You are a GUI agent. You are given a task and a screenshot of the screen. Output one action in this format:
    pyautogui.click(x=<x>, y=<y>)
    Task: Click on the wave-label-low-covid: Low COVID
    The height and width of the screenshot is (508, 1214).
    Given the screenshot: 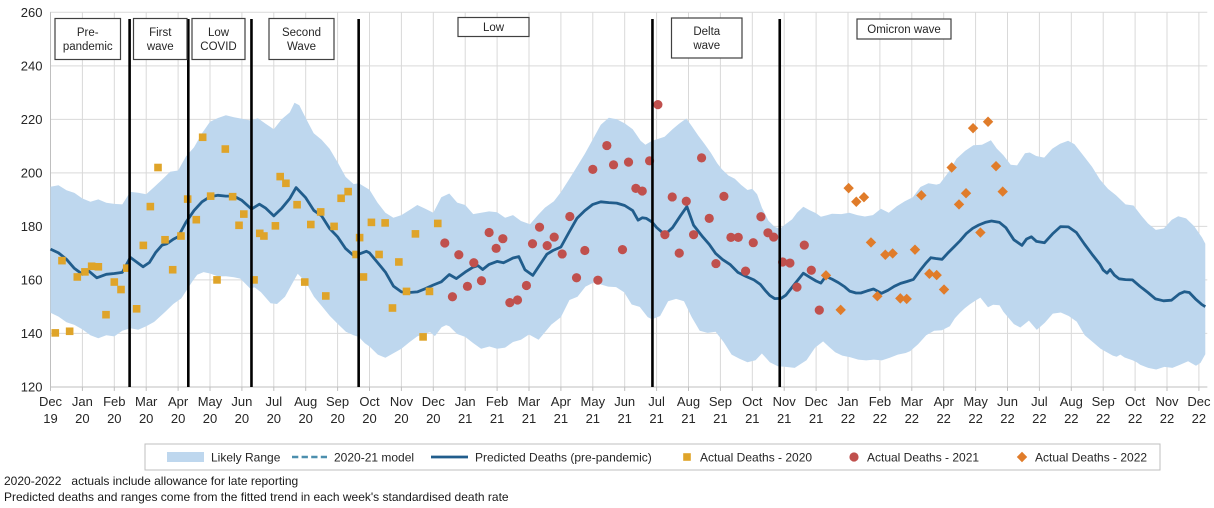 What is the action you would take?
    pyautogui.click(x=218, y=39)
    